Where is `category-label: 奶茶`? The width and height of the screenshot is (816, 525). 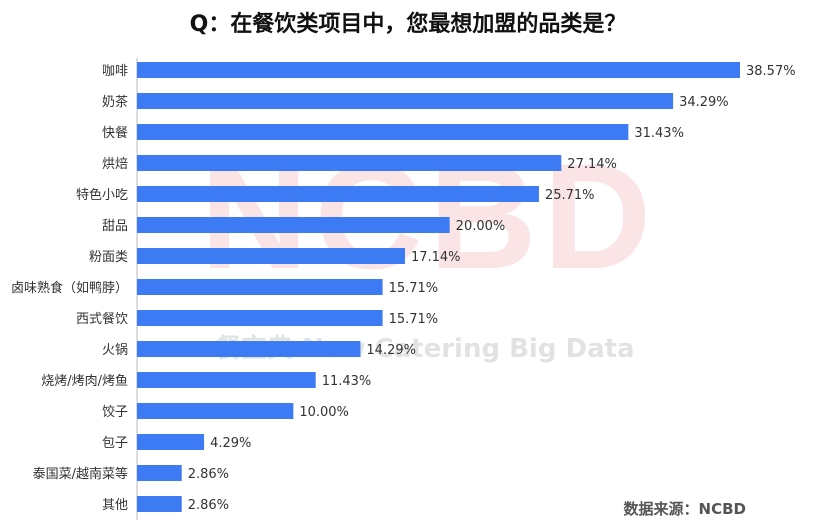
category-label: 奶茶 is located at coordinates (115, 102).